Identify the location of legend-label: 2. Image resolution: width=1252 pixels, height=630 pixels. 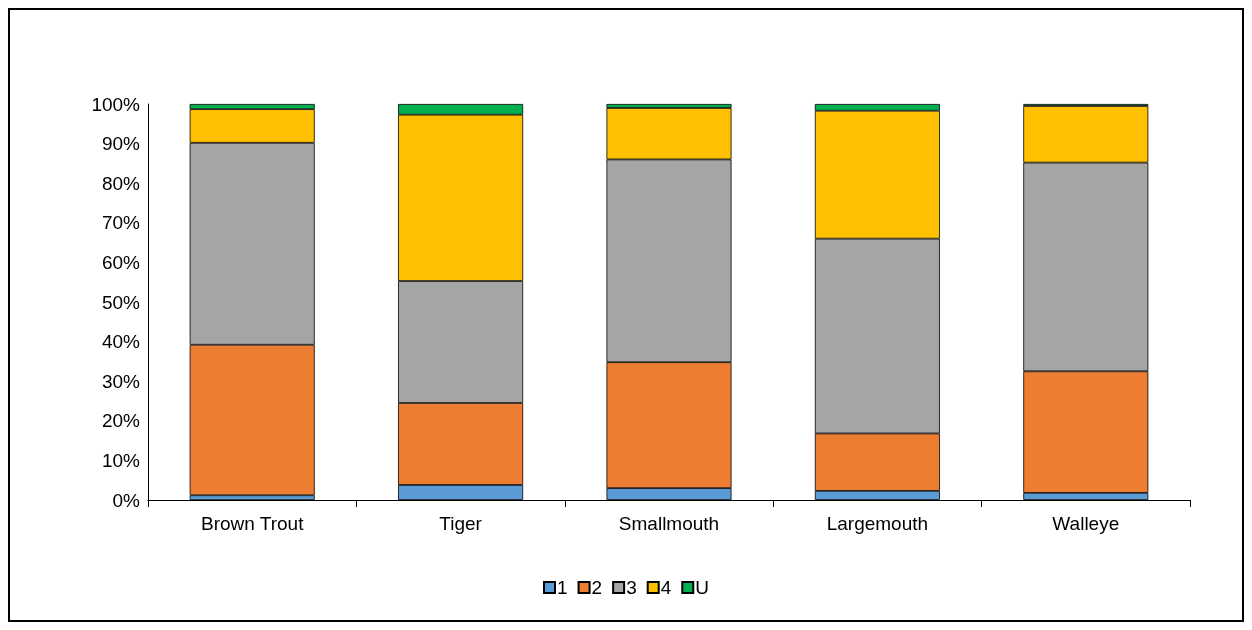
(597, 587).